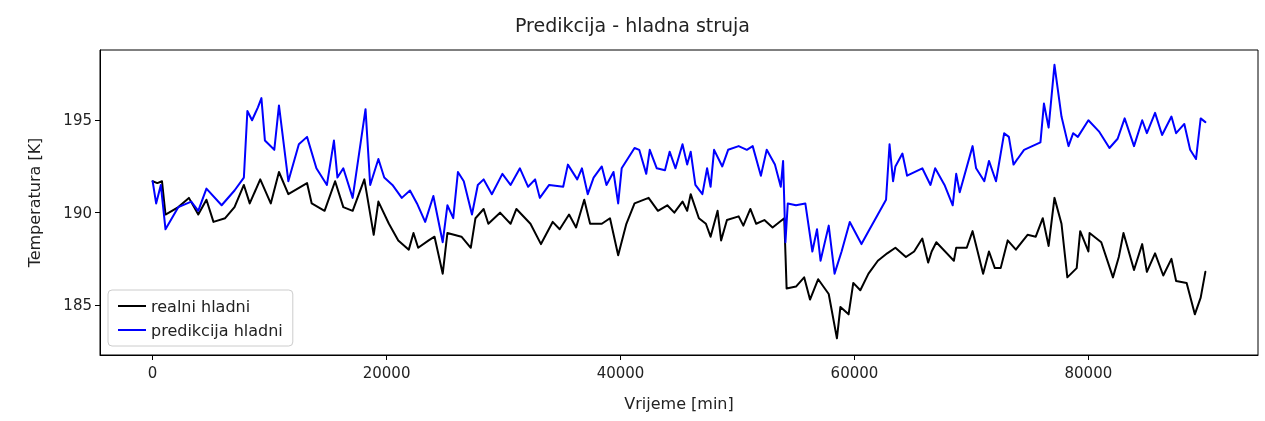 The width and height of the screenshot is (1265, 421). I want to click on y-tick-label: 195, so click(77, 120).